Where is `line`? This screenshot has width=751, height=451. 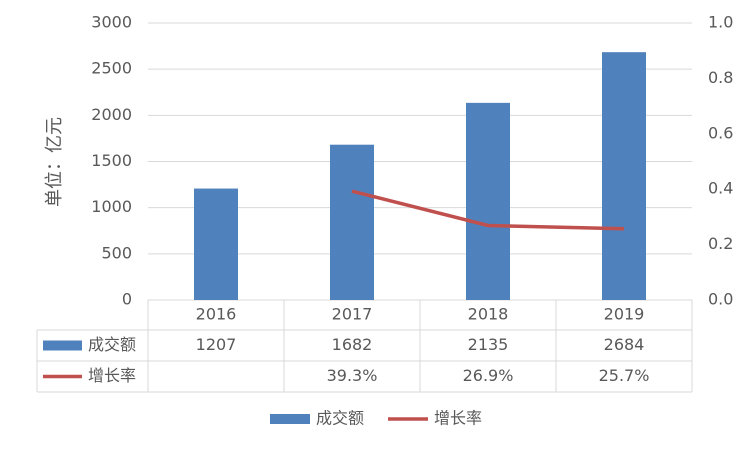 line is located at coordinates (488, 210).